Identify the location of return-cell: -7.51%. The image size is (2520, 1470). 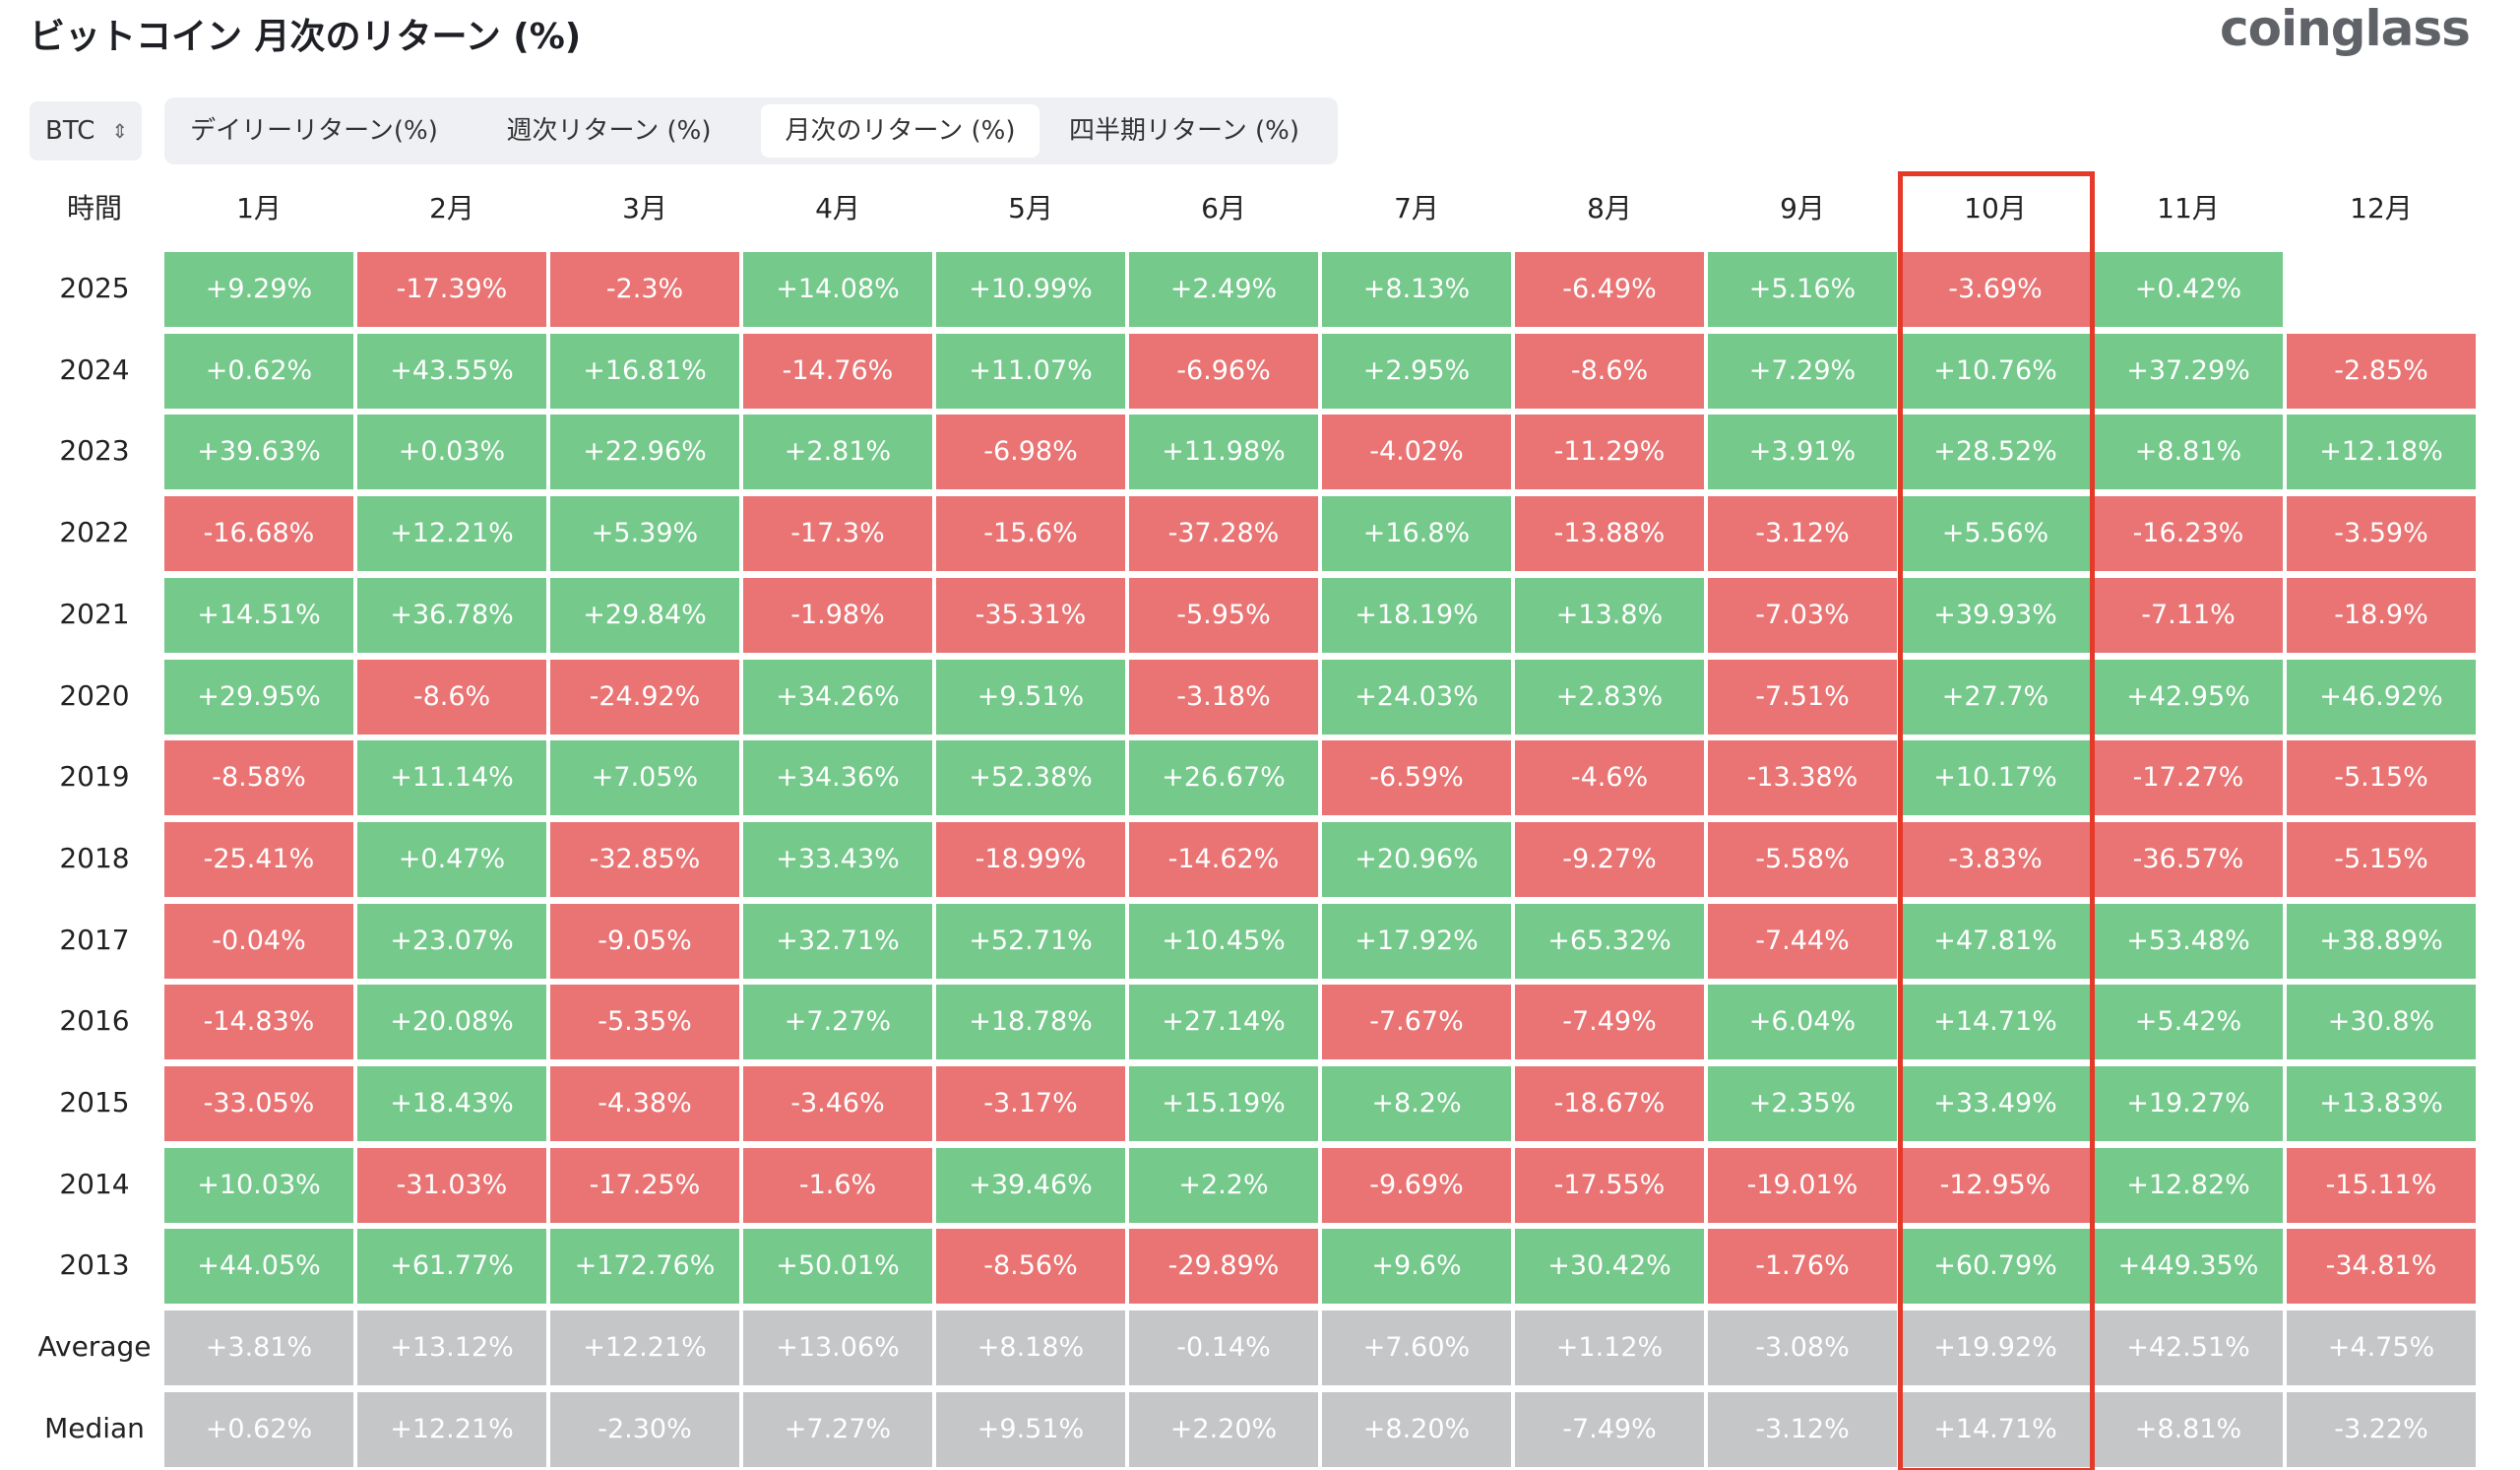
(1802, 697).